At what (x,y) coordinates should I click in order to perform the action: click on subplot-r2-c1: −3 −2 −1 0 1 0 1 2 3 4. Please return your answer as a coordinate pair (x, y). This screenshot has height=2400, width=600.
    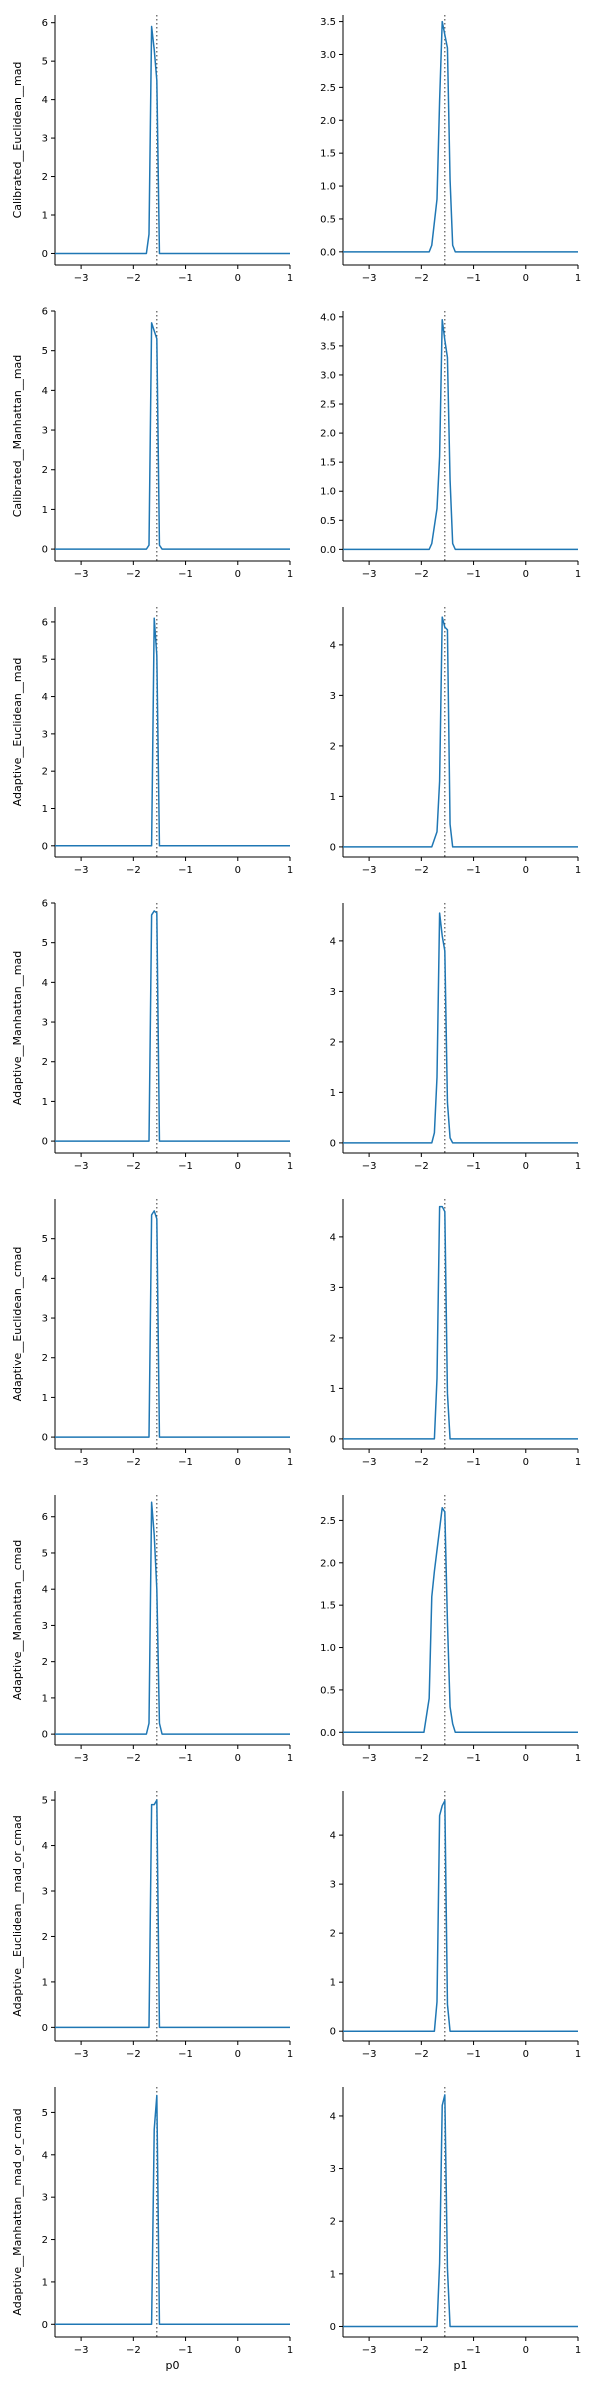
    Looking at the image, I should click on (455, 741).